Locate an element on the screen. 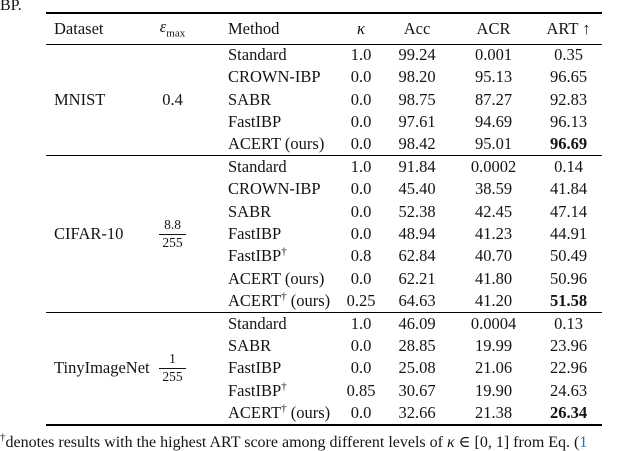  method-cell: Standard is located at coordinates (272, 324).